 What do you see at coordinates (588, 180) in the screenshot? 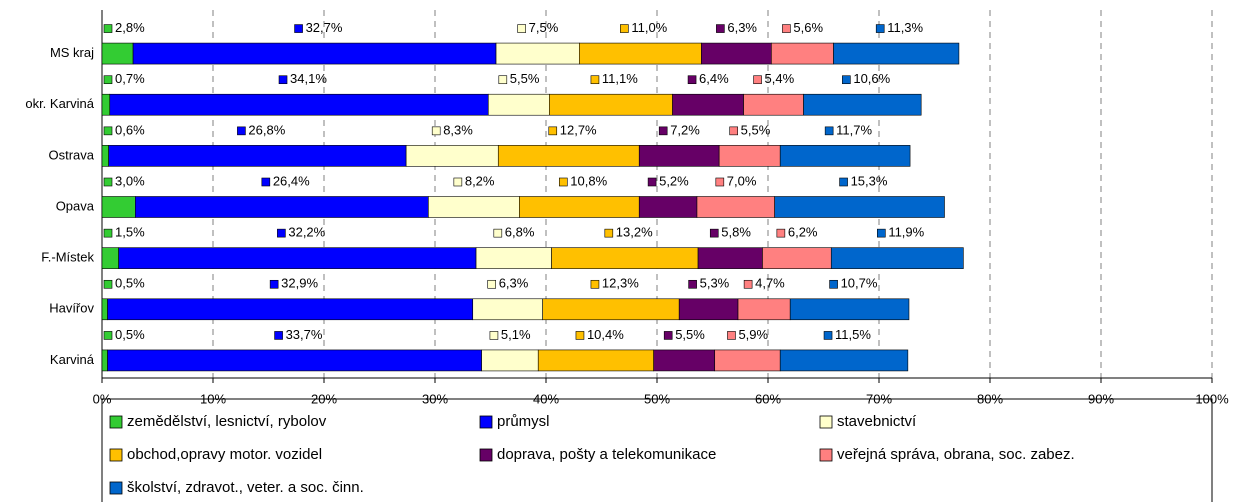
I see `data-label: 10,8%` at bounding box center [588, 180].